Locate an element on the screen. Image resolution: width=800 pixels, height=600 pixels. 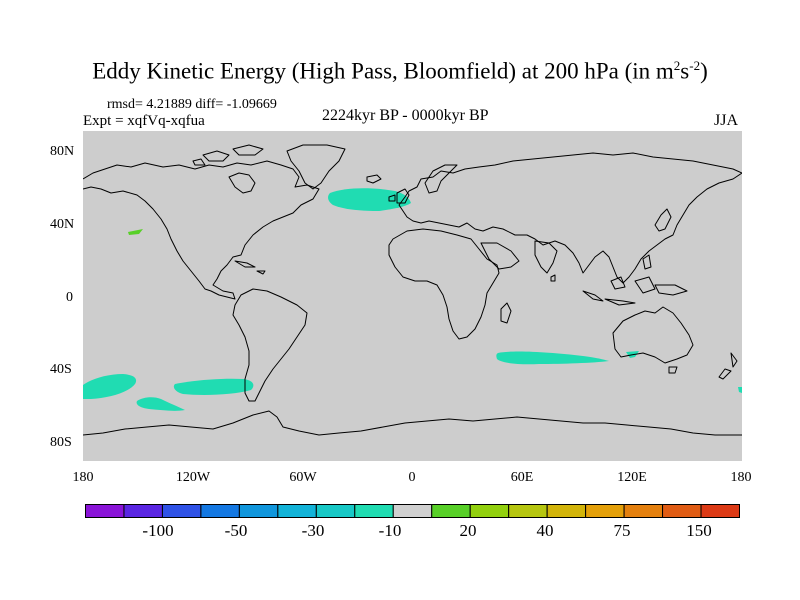
colorbar-label-minus100: -100 is located at coordinates (158, 530).